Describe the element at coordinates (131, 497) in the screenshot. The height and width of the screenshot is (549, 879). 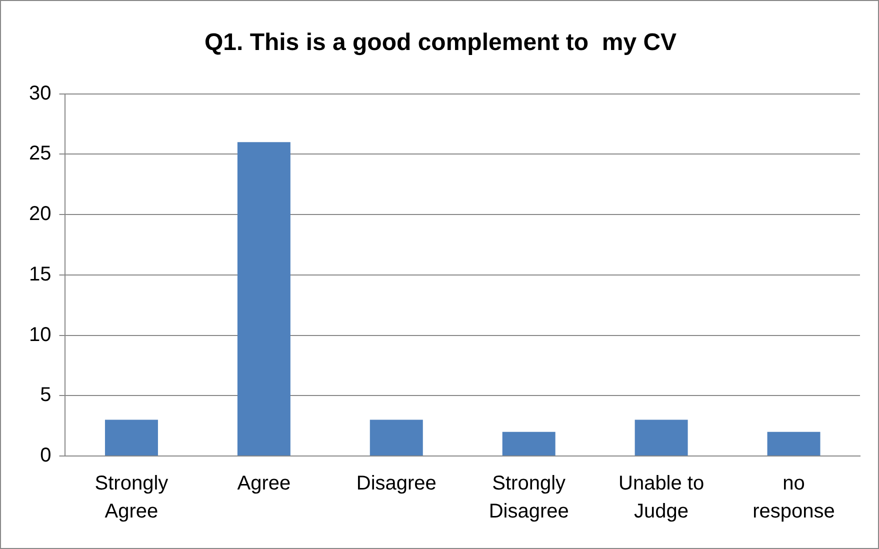
I see `x-tick-label: Strongly Agree` at that location.